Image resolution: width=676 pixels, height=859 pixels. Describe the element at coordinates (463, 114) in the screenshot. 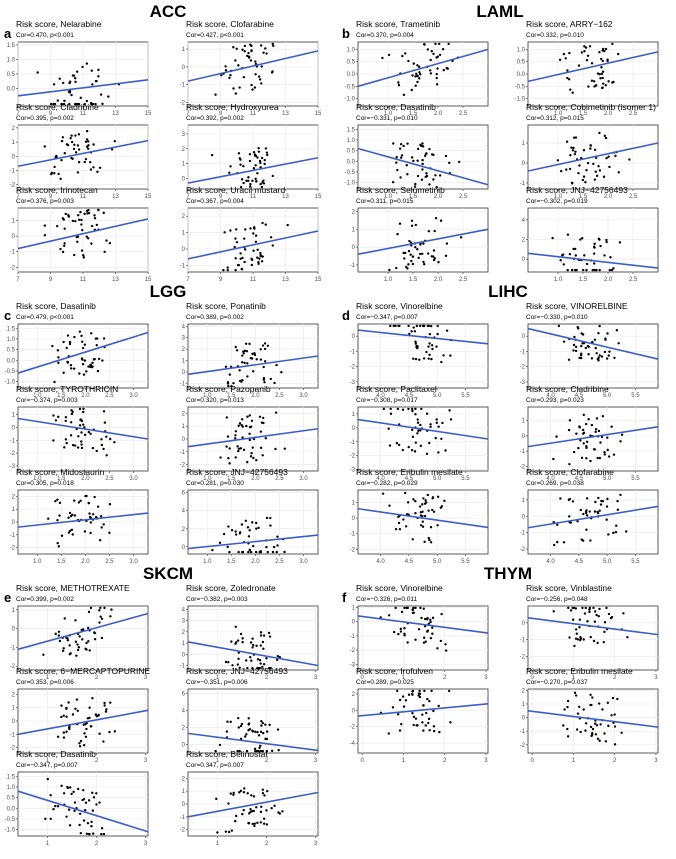

I see `xtick-label-b1-3: 2.5` at that location.